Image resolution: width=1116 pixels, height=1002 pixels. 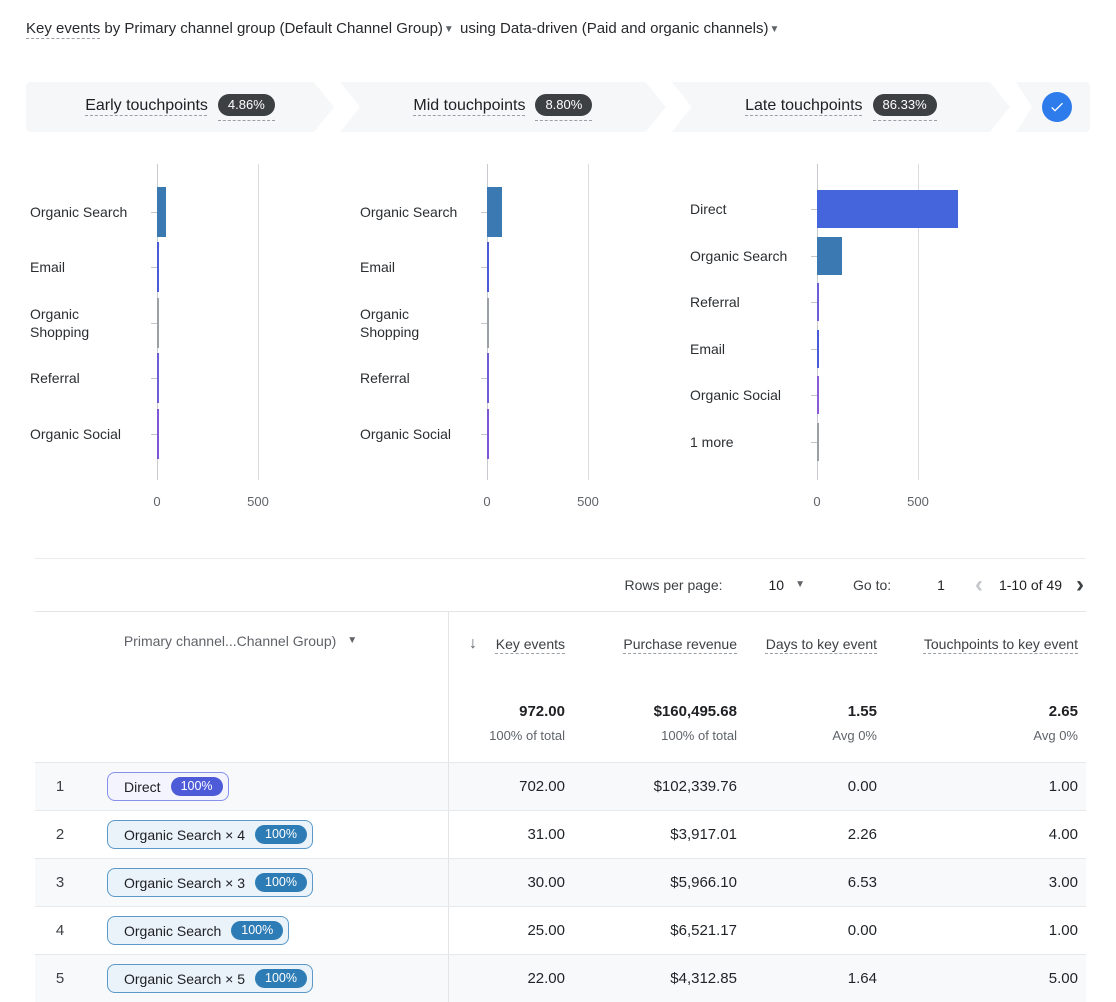 I want to click on channel-chip: Organic Search × 5 100%, so click(x=210, y=978).